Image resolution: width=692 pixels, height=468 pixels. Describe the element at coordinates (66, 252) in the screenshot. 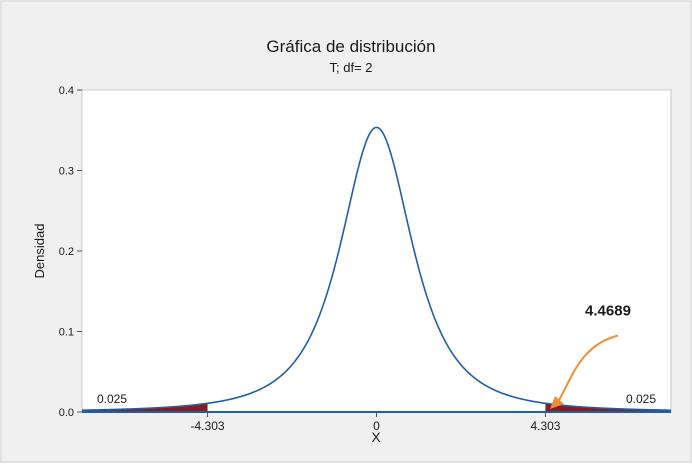

I see `y-tick-label: 0.2` at that location.